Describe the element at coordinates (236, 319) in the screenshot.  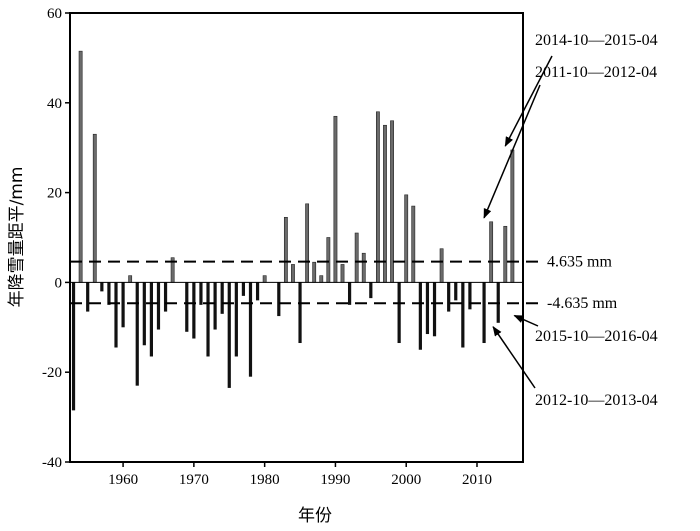
I see `bar-1976` at that location.